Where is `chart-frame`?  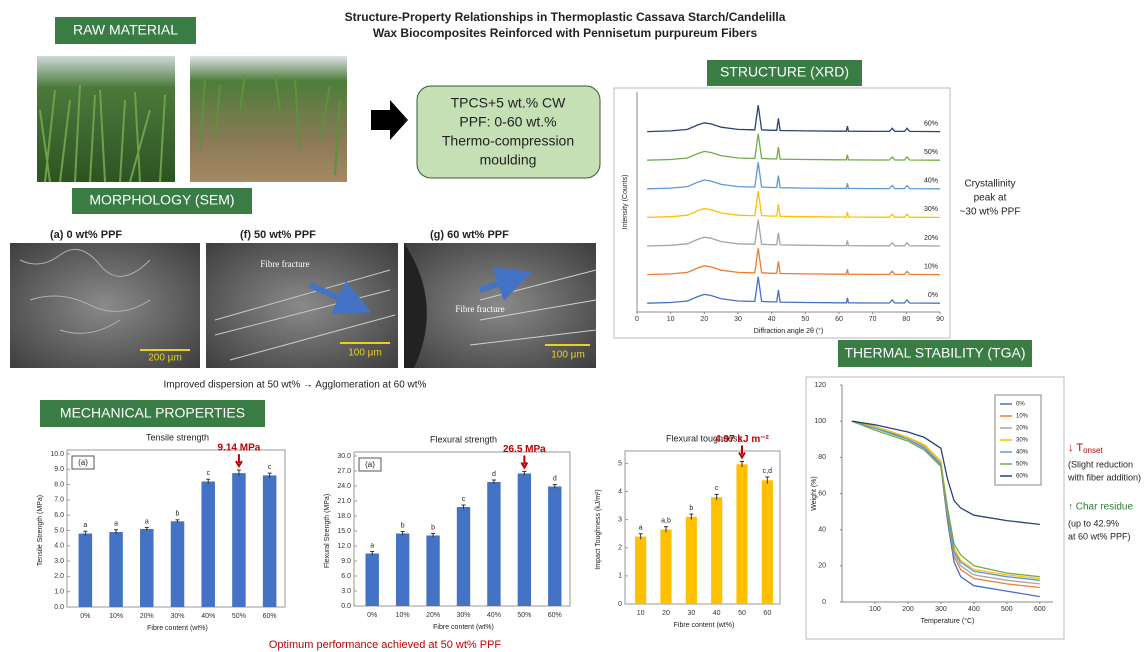 chart-frame is located at coordinates (935, 508).